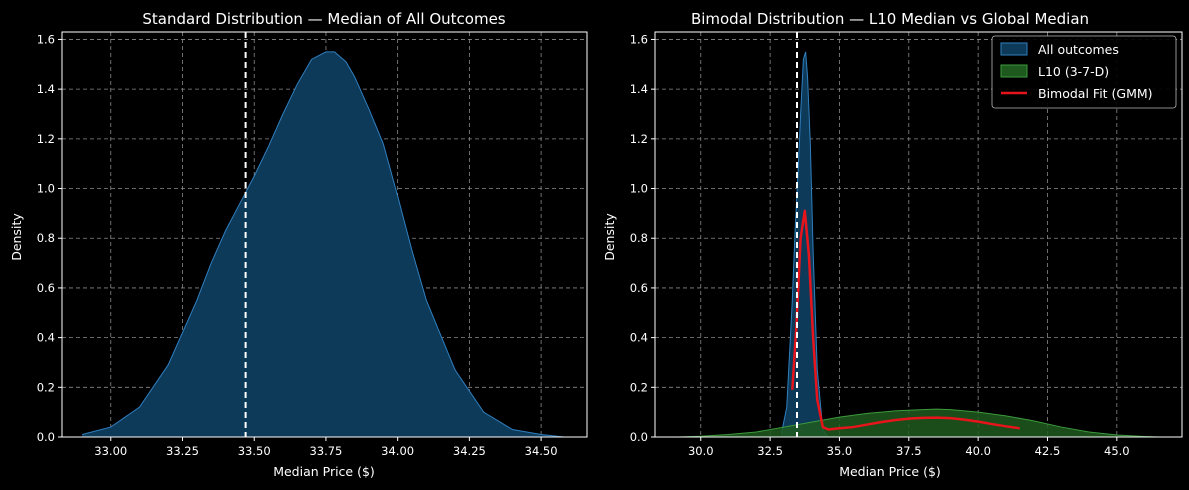 This screenshot has height=490, width=1189. Describe the element at coordinates (110, 451) in the screenshot. I see `left-chart-x-tick-label: 33.00` at that location.